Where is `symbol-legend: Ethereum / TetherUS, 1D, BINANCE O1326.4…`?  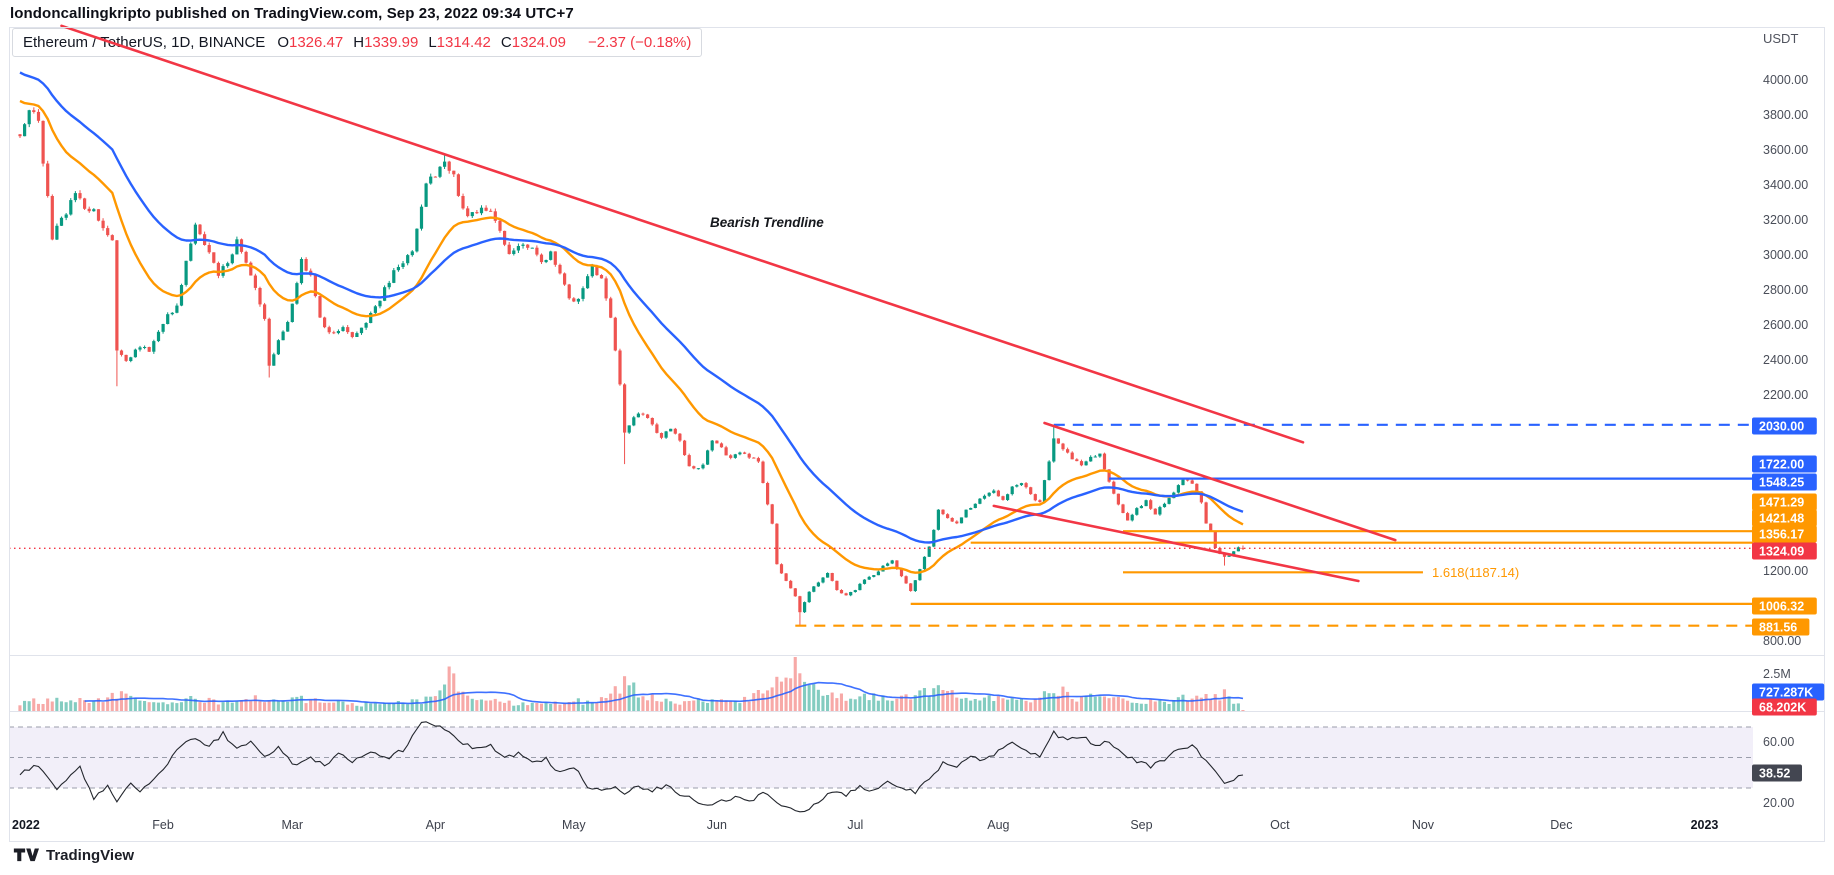
symbol-legend: Ethereum / TetherUS, 1D, BINANCE O1326.4… is located at coordinates (357, 42).